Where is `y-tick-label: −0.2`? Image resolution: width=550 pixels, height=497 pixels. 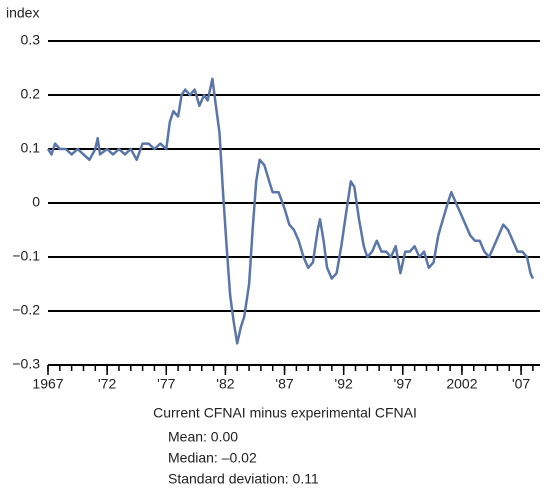
y-tick-label: −0.2 is located at coordinates (26, 310).